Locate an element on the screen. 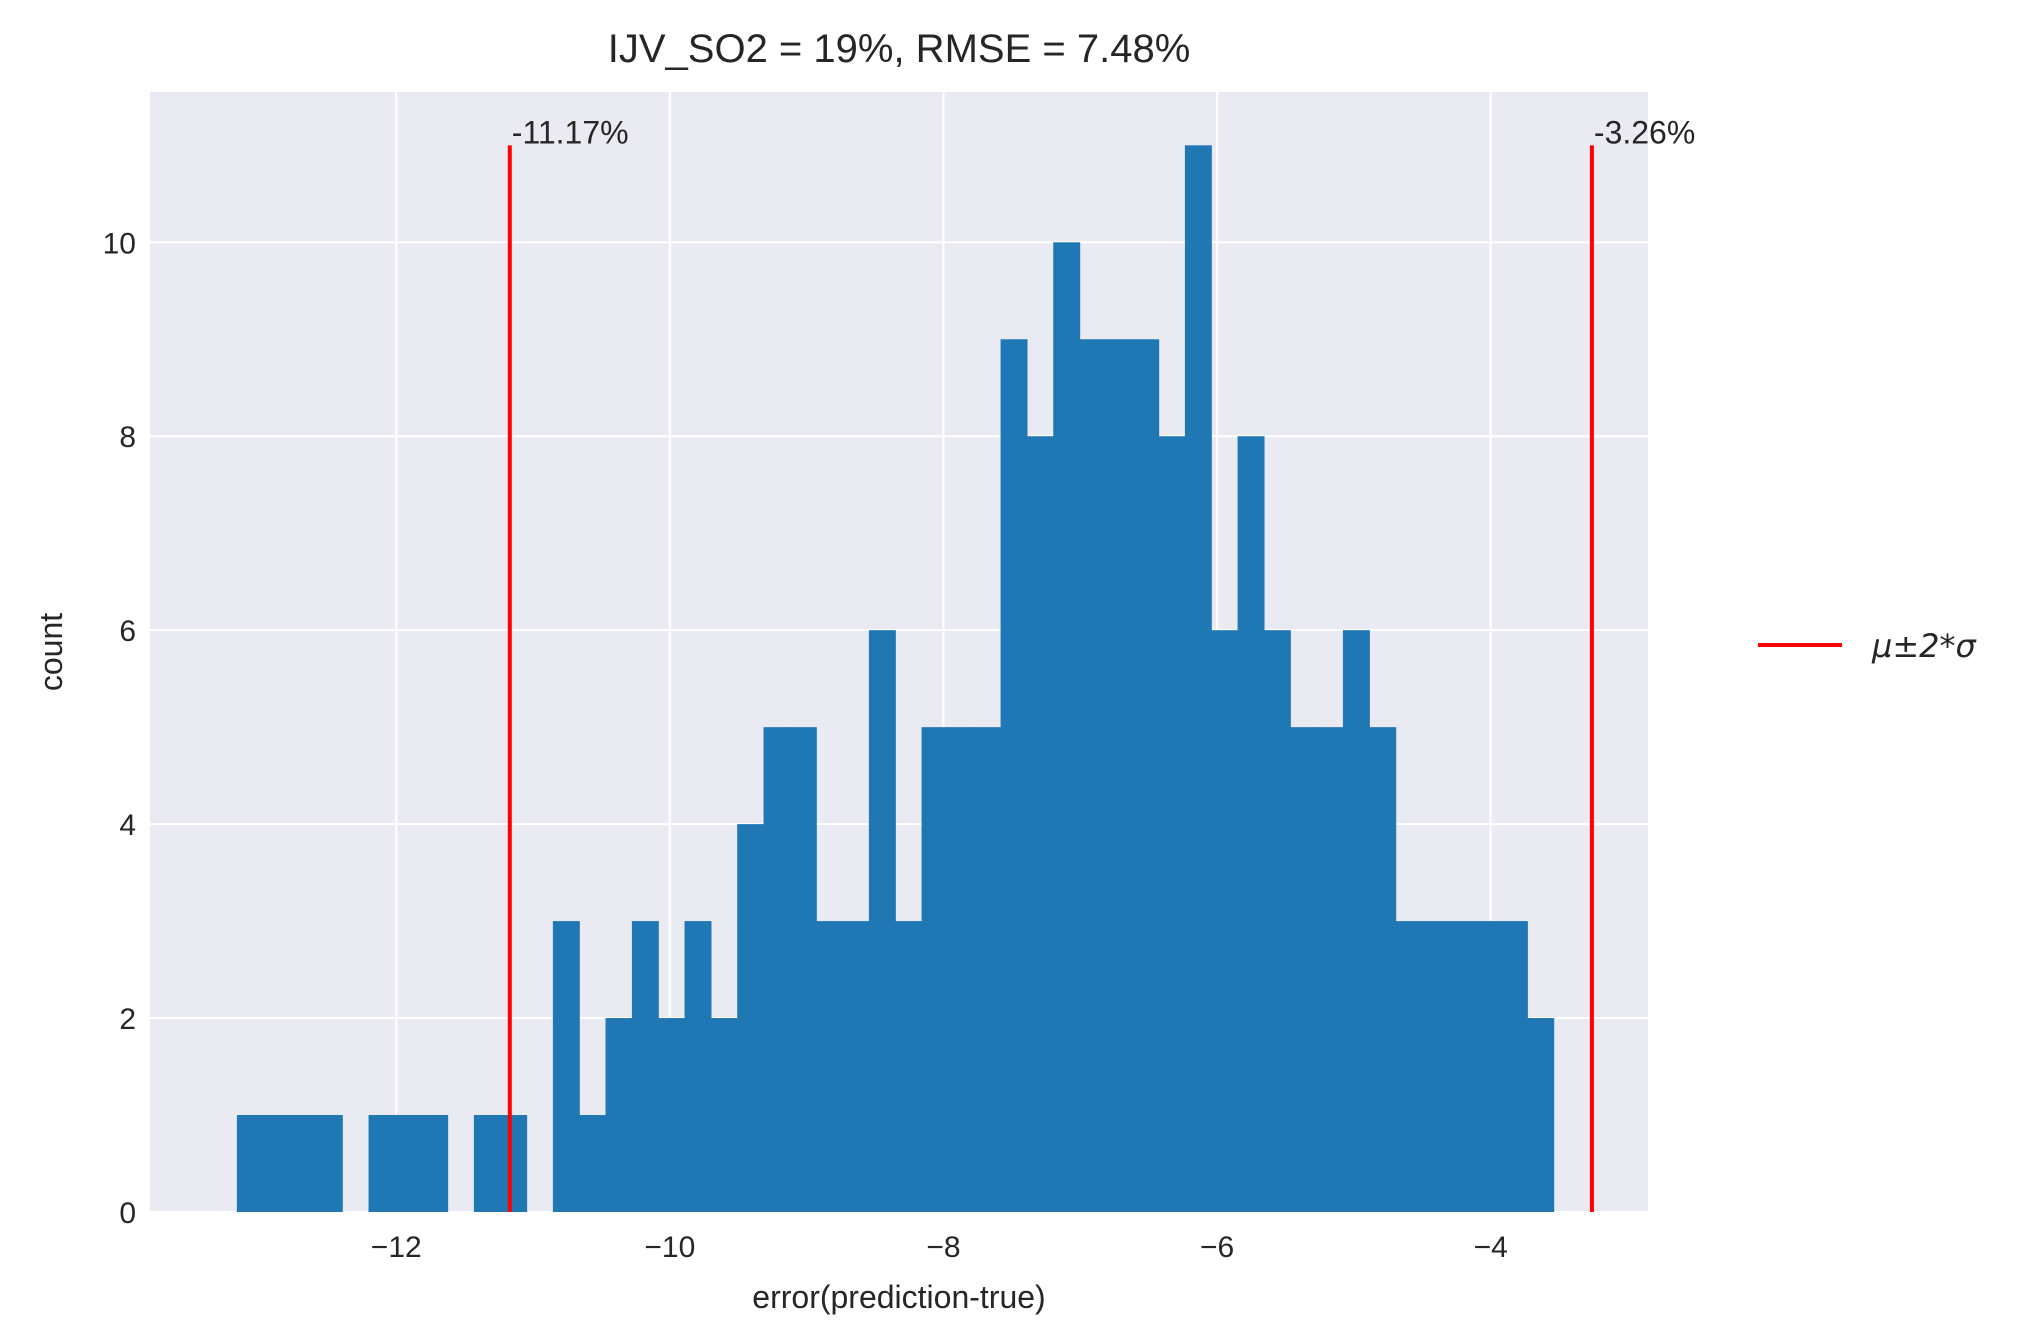 The image size is (2041, 1341). y-tick-label: 0 is located at coordinates (127, 1213).